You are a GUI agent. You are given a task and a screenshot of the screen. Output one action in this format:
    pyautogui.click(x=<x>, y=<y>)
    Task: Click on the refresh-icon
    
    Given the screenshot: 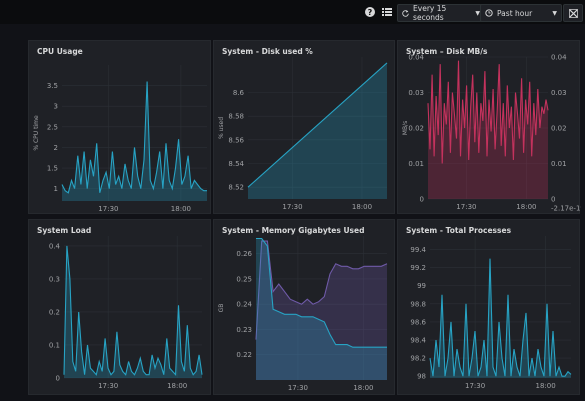 What is the action you would take?
    pyautogui.click(x=405, y=13)
    